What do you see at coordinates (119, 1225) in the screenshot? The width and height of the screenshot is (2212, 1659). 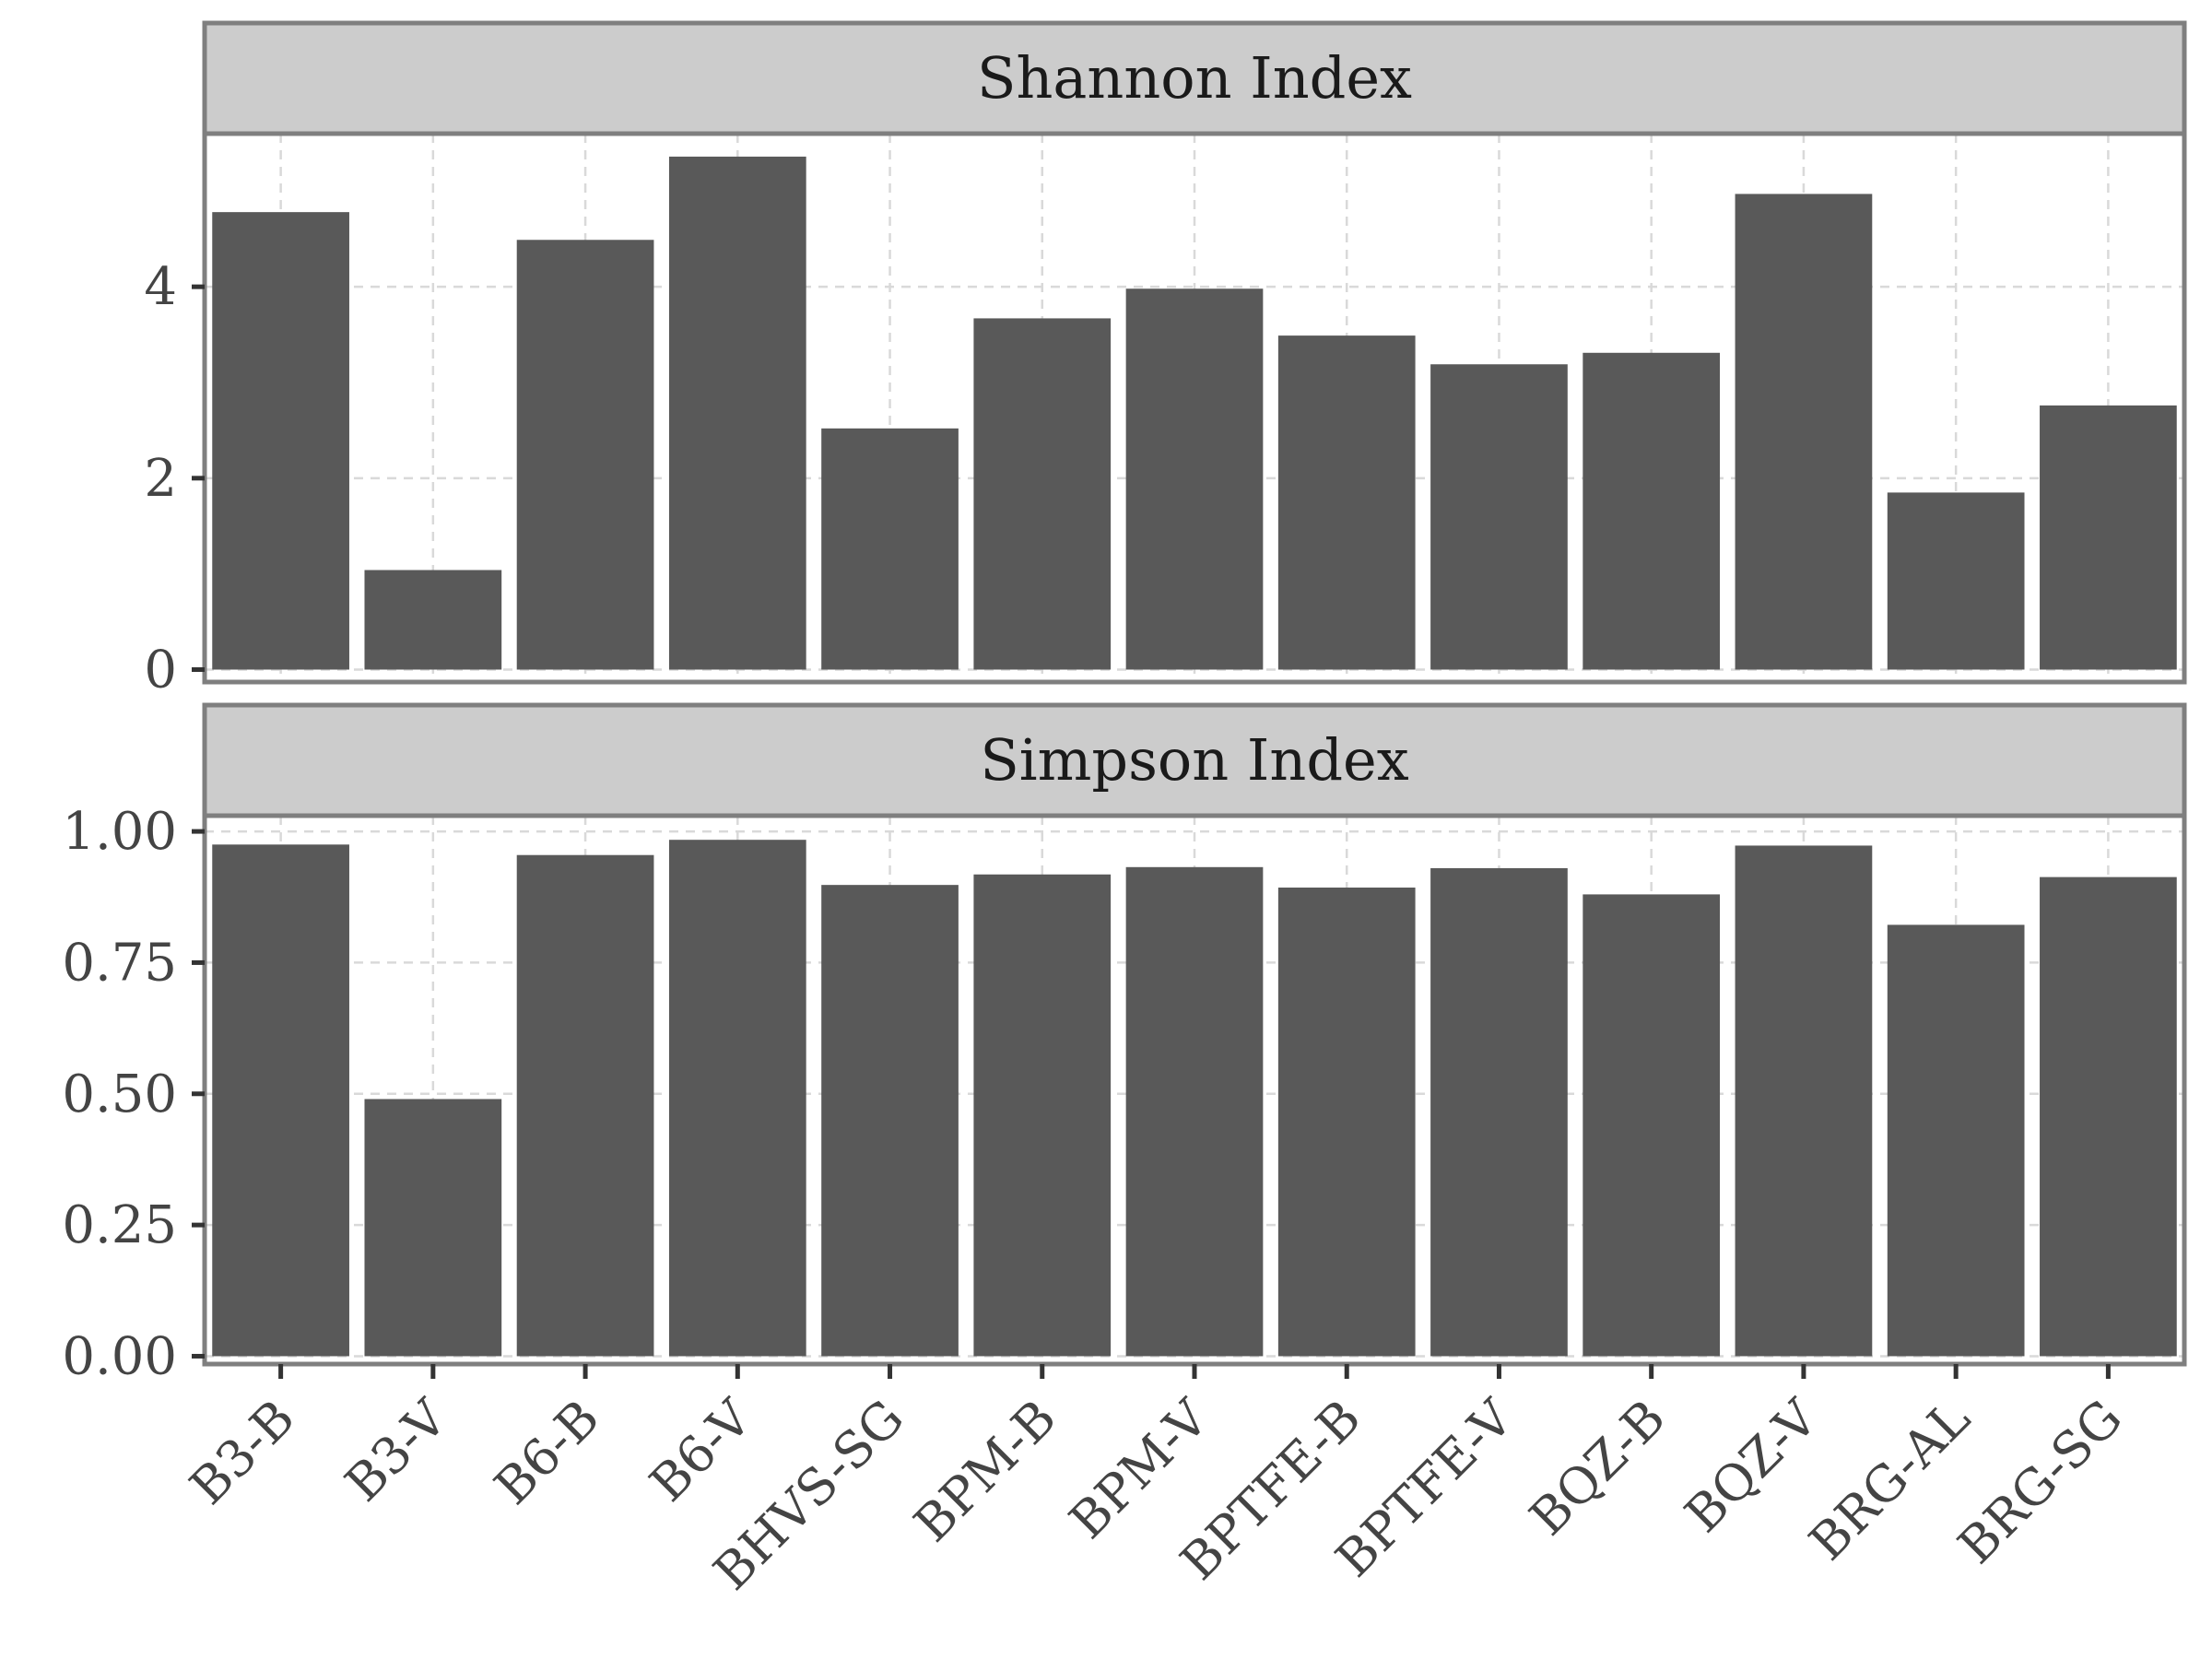 I see `y-tick-label: 0.25` at bounding box center [119, 1225].